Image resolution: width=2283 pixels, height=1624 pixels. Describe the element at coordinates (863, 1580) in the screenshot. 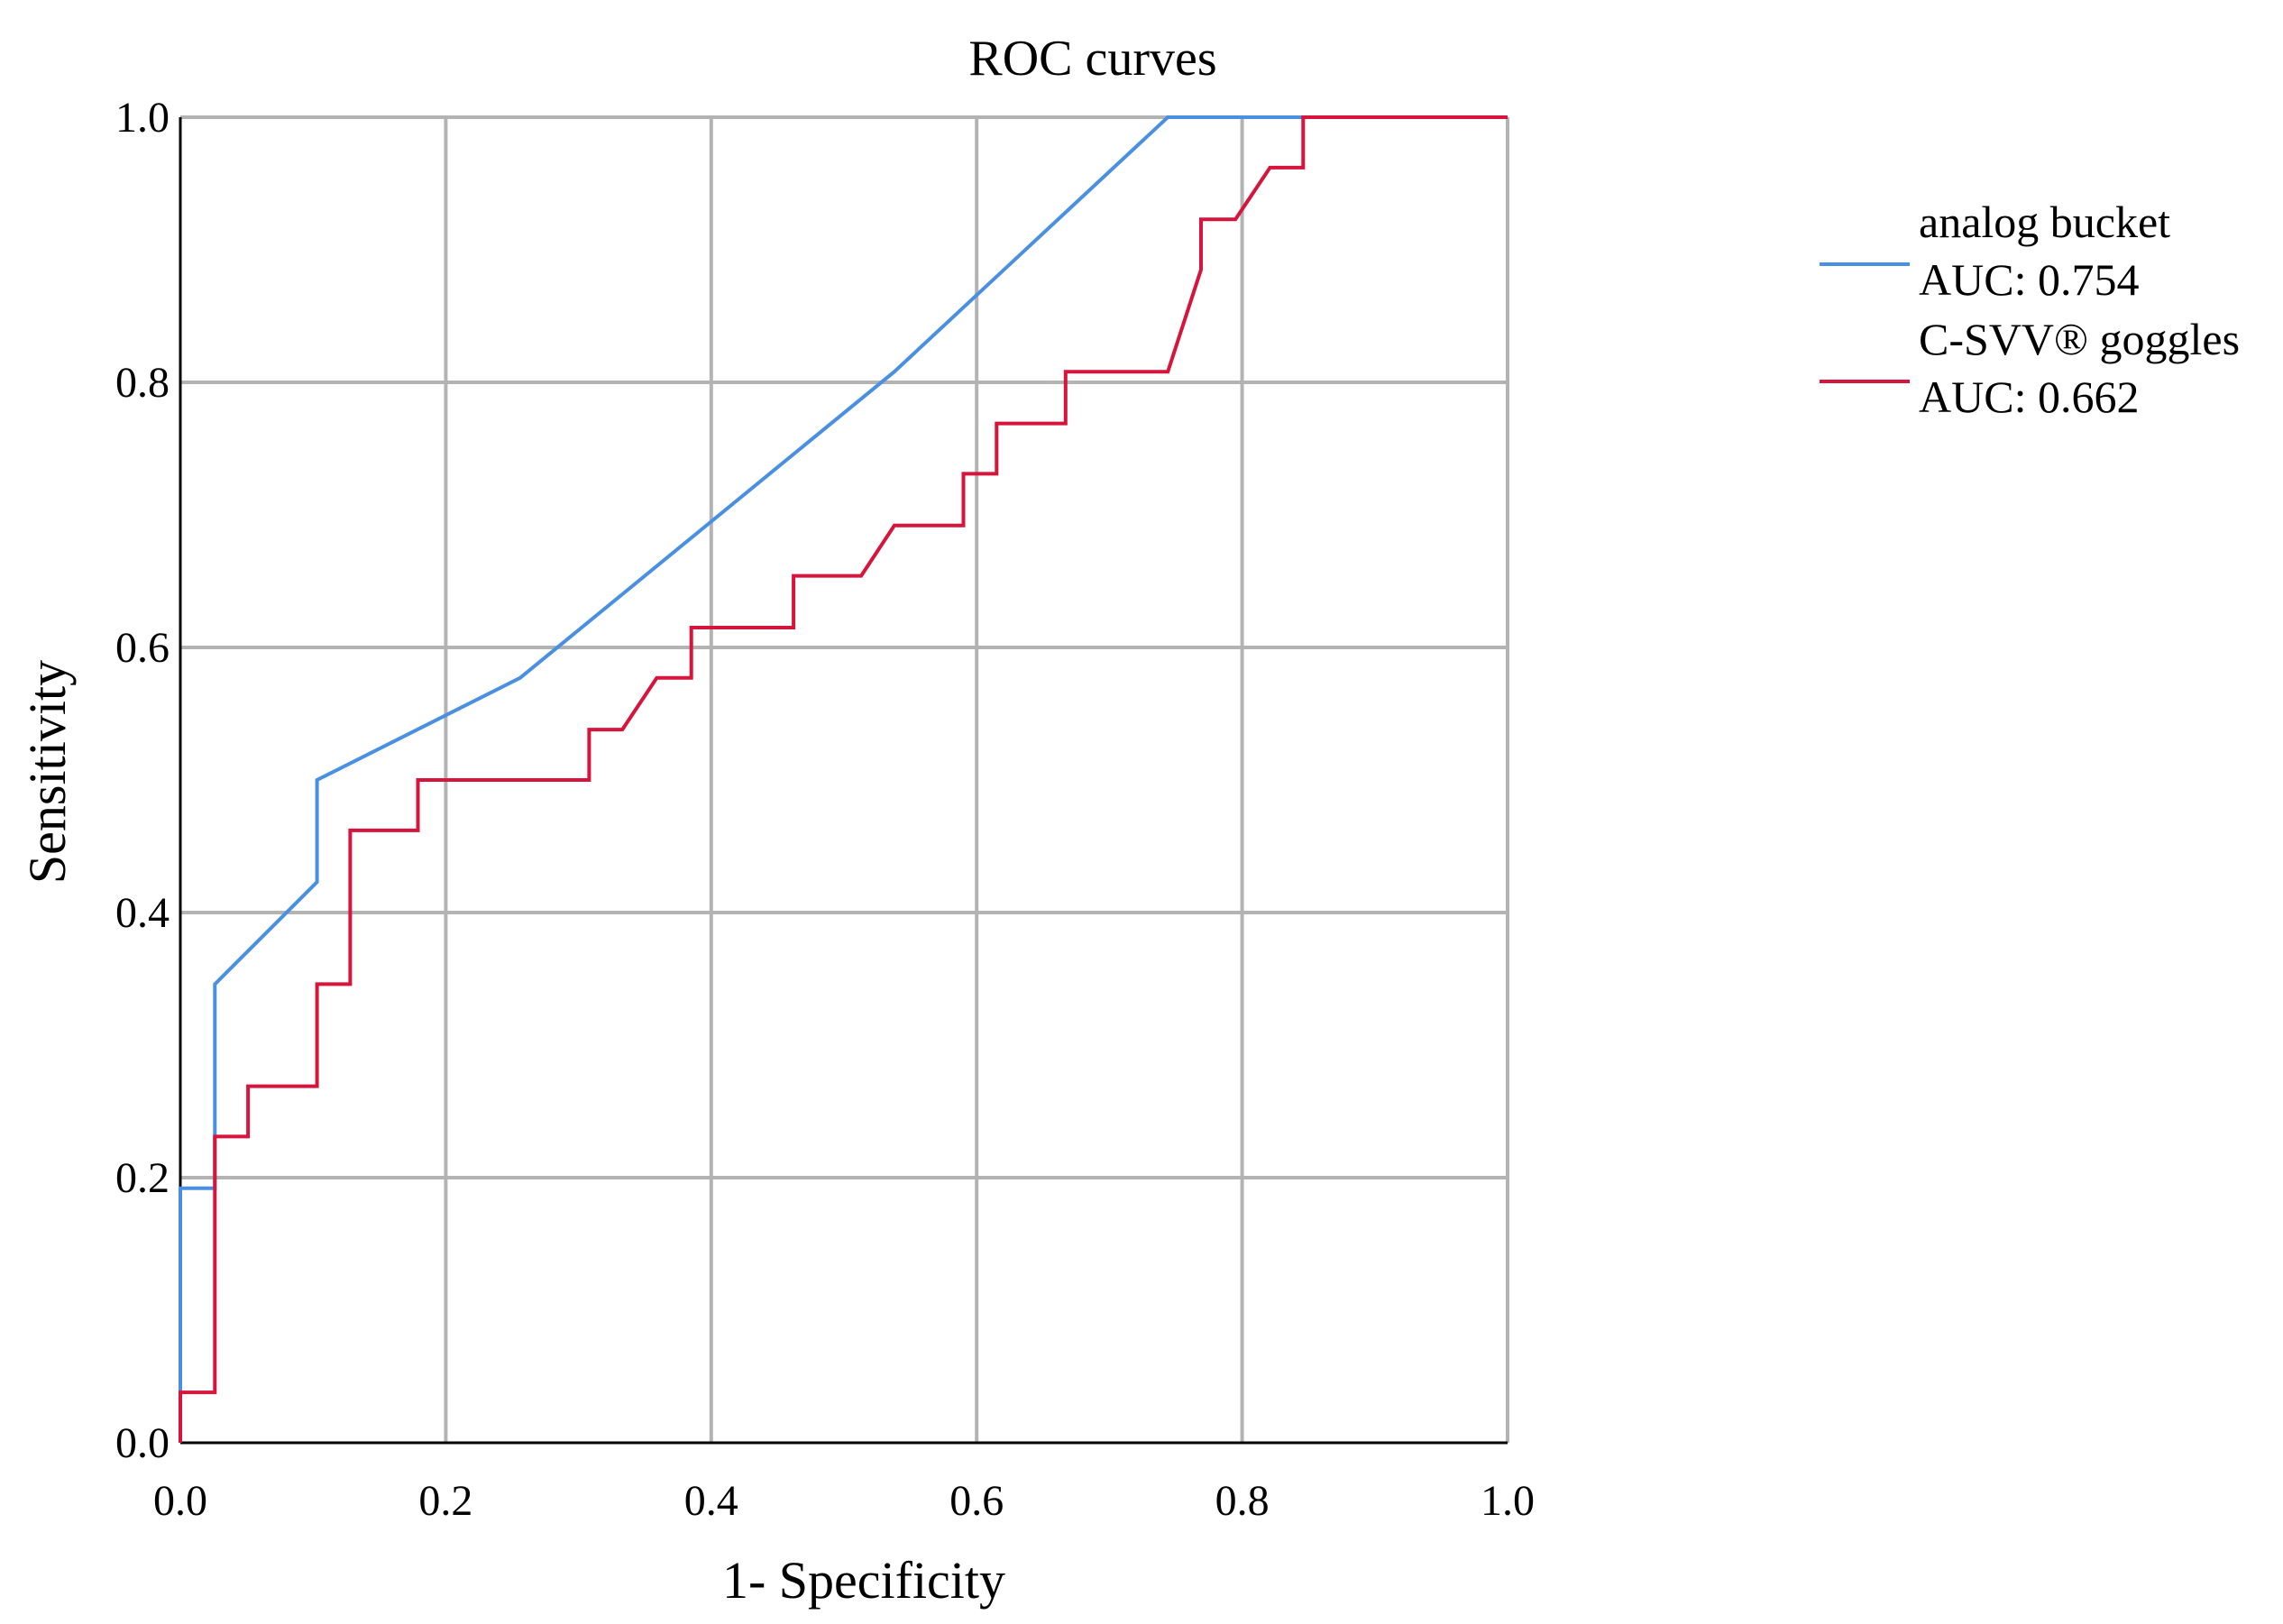

I see `x-axis-title: 1- Specificity` at that location.